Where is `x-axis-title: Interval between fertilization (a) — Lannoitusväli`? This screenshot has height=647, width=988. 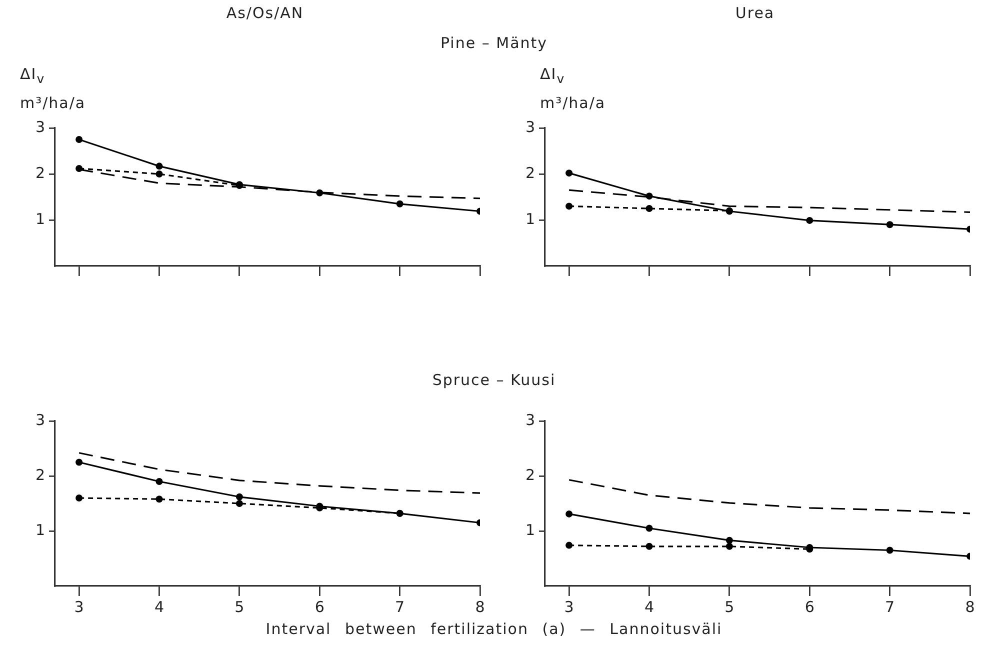
x-axis-title: Interval between fertilization (a) — Lannoitusväli is located at coordinates (494, 629).